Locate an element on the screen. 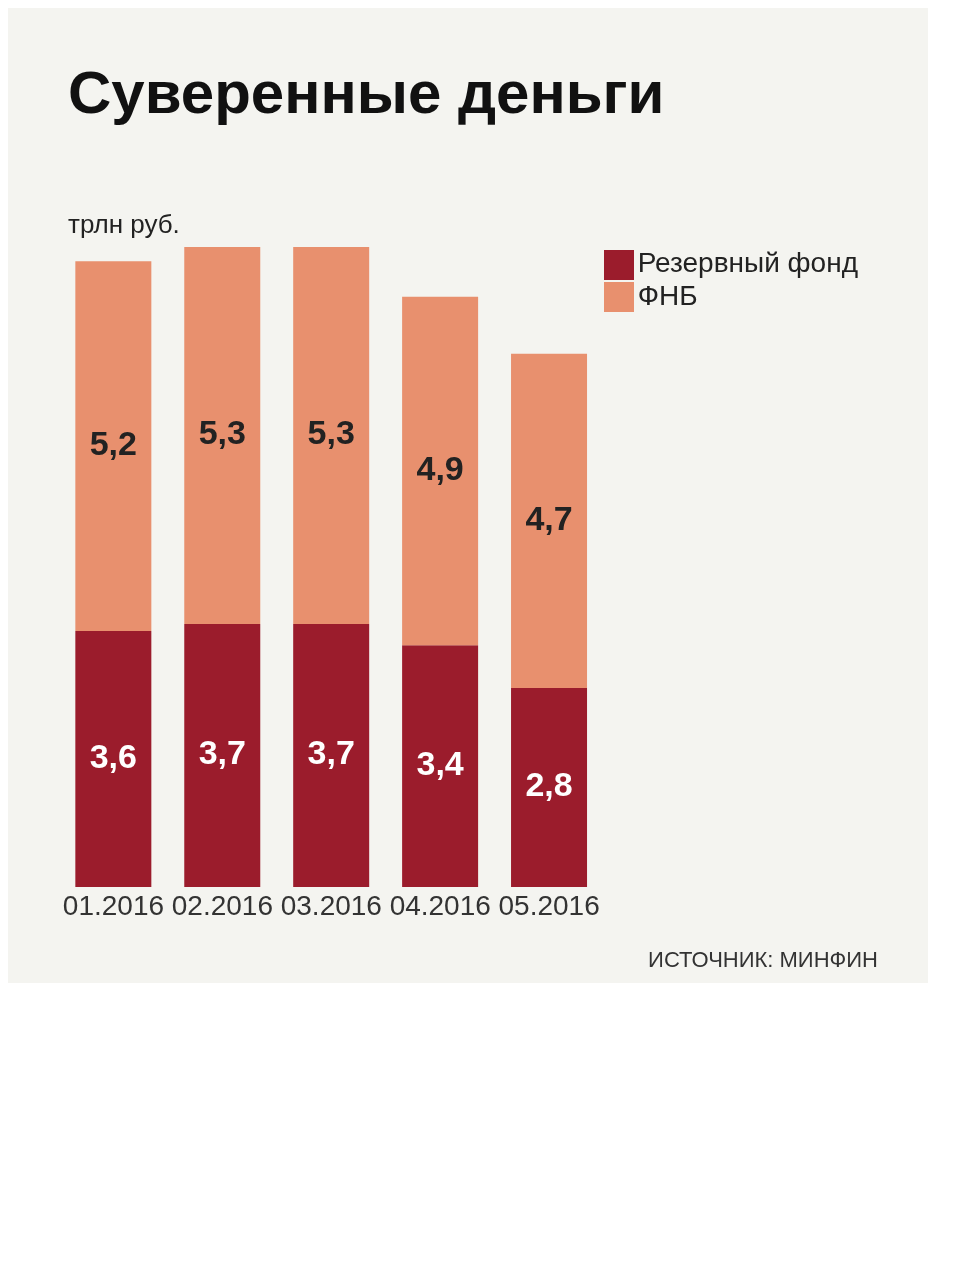 The width and height of the screenshot is (960, 1280). x-tick-label: 02.2016 is located at coordinates (222, 905).